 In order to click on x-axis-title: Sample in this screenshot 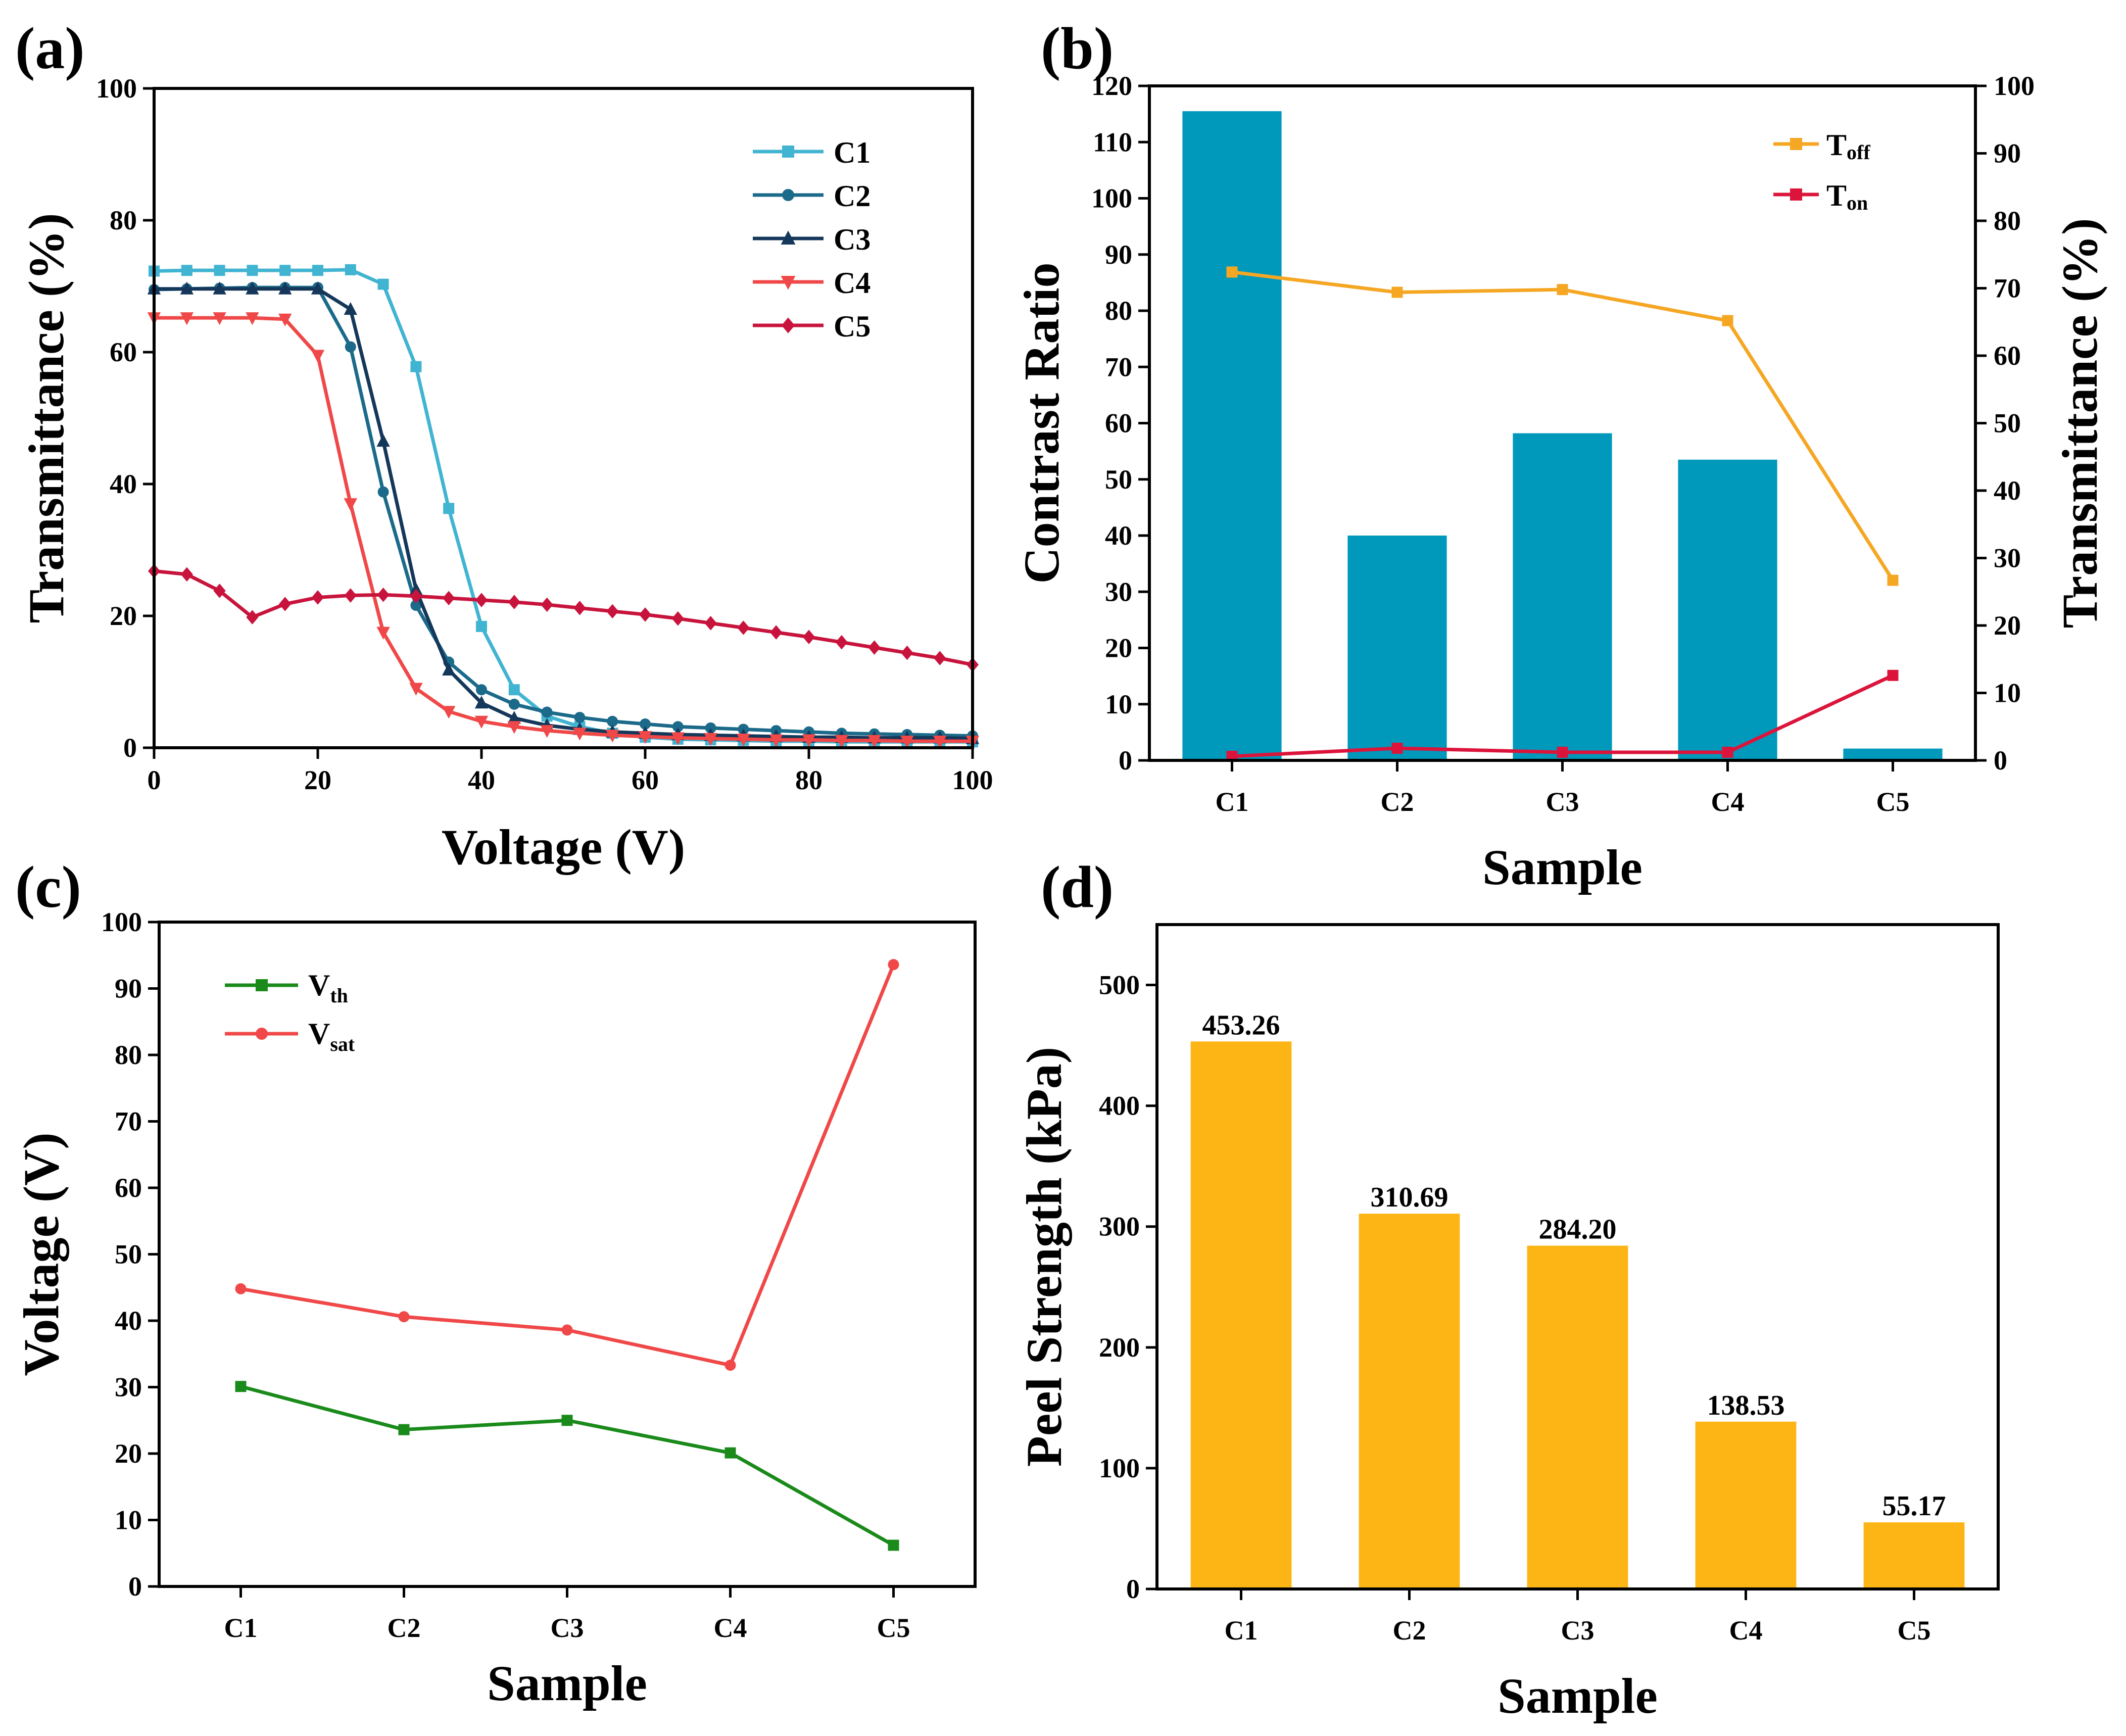, I will do `click(1562, 867)`.